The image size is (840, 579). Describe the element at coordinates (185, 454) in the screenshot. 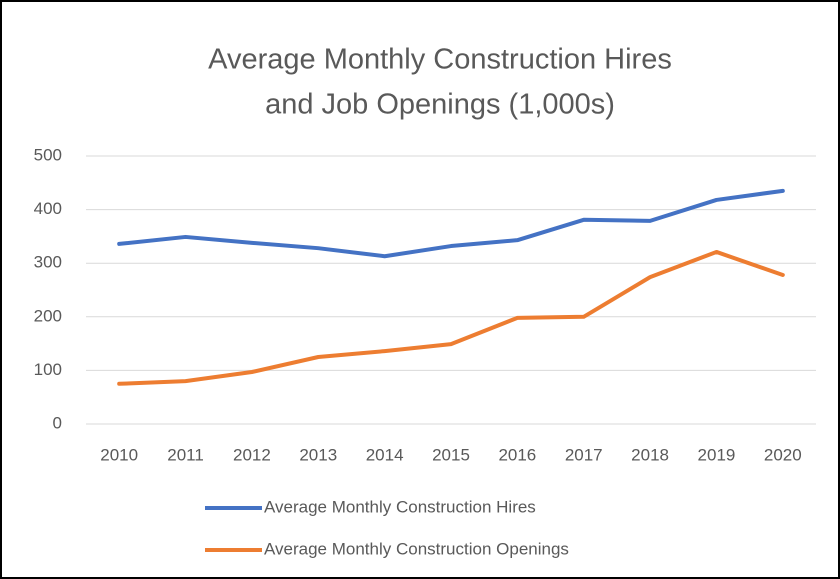

I see `x-tick-label: 2011` at that location.